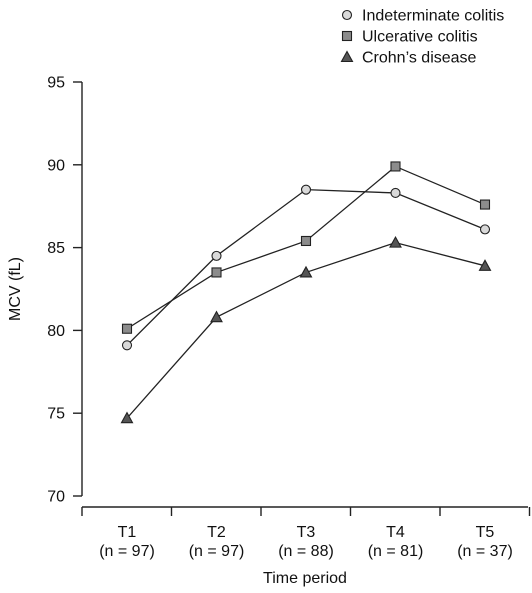 Image resolution: width=532 pixels, height=593 pixels. I want to click on y-tick-label: 80, so click(56, 331).